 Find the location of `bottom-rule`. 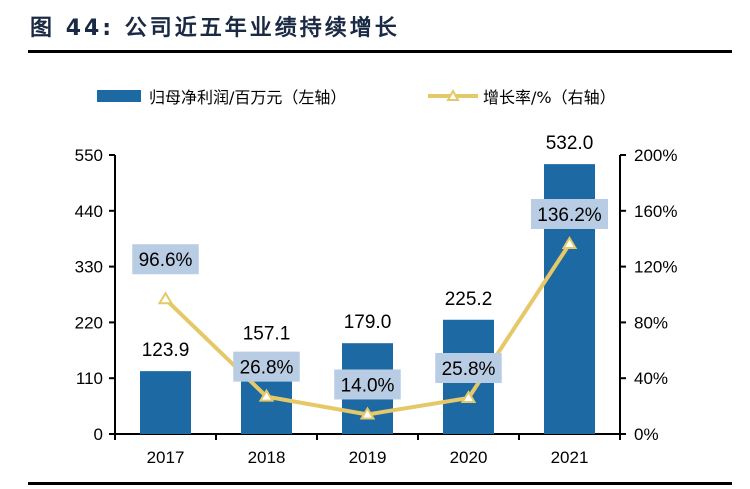

bottom-rule is located at coordinates (380, 483).